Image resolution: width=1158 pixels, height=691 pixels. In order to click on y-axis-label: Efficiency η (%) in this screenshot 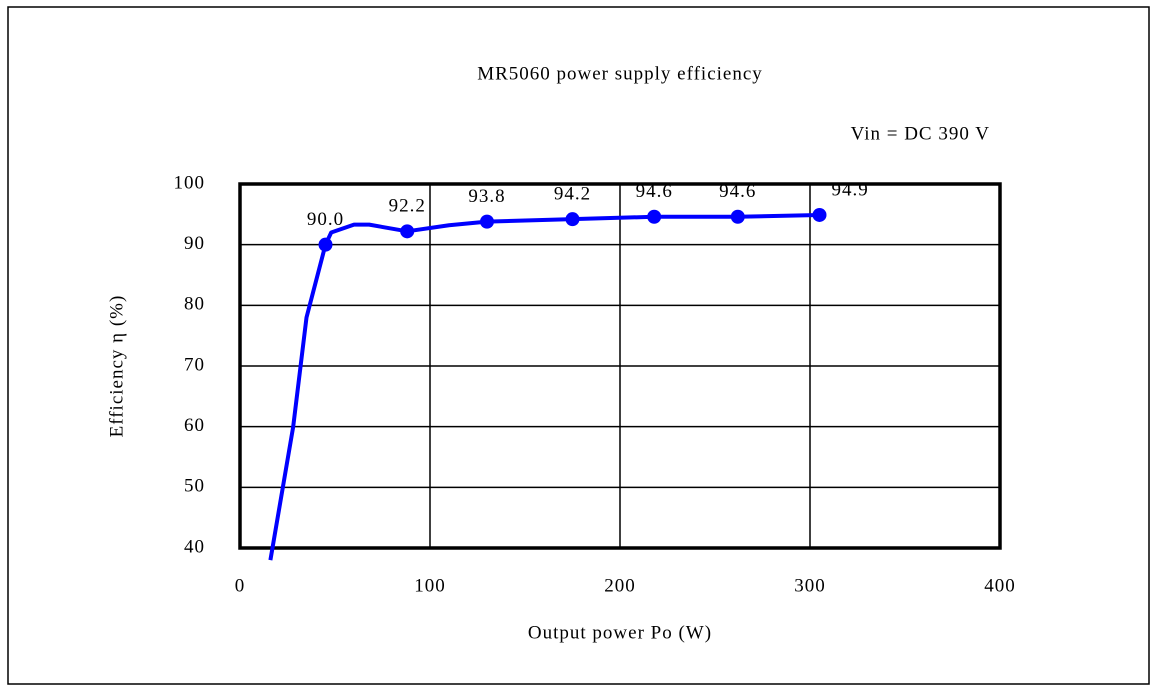, I will do `click(116, 366)`.